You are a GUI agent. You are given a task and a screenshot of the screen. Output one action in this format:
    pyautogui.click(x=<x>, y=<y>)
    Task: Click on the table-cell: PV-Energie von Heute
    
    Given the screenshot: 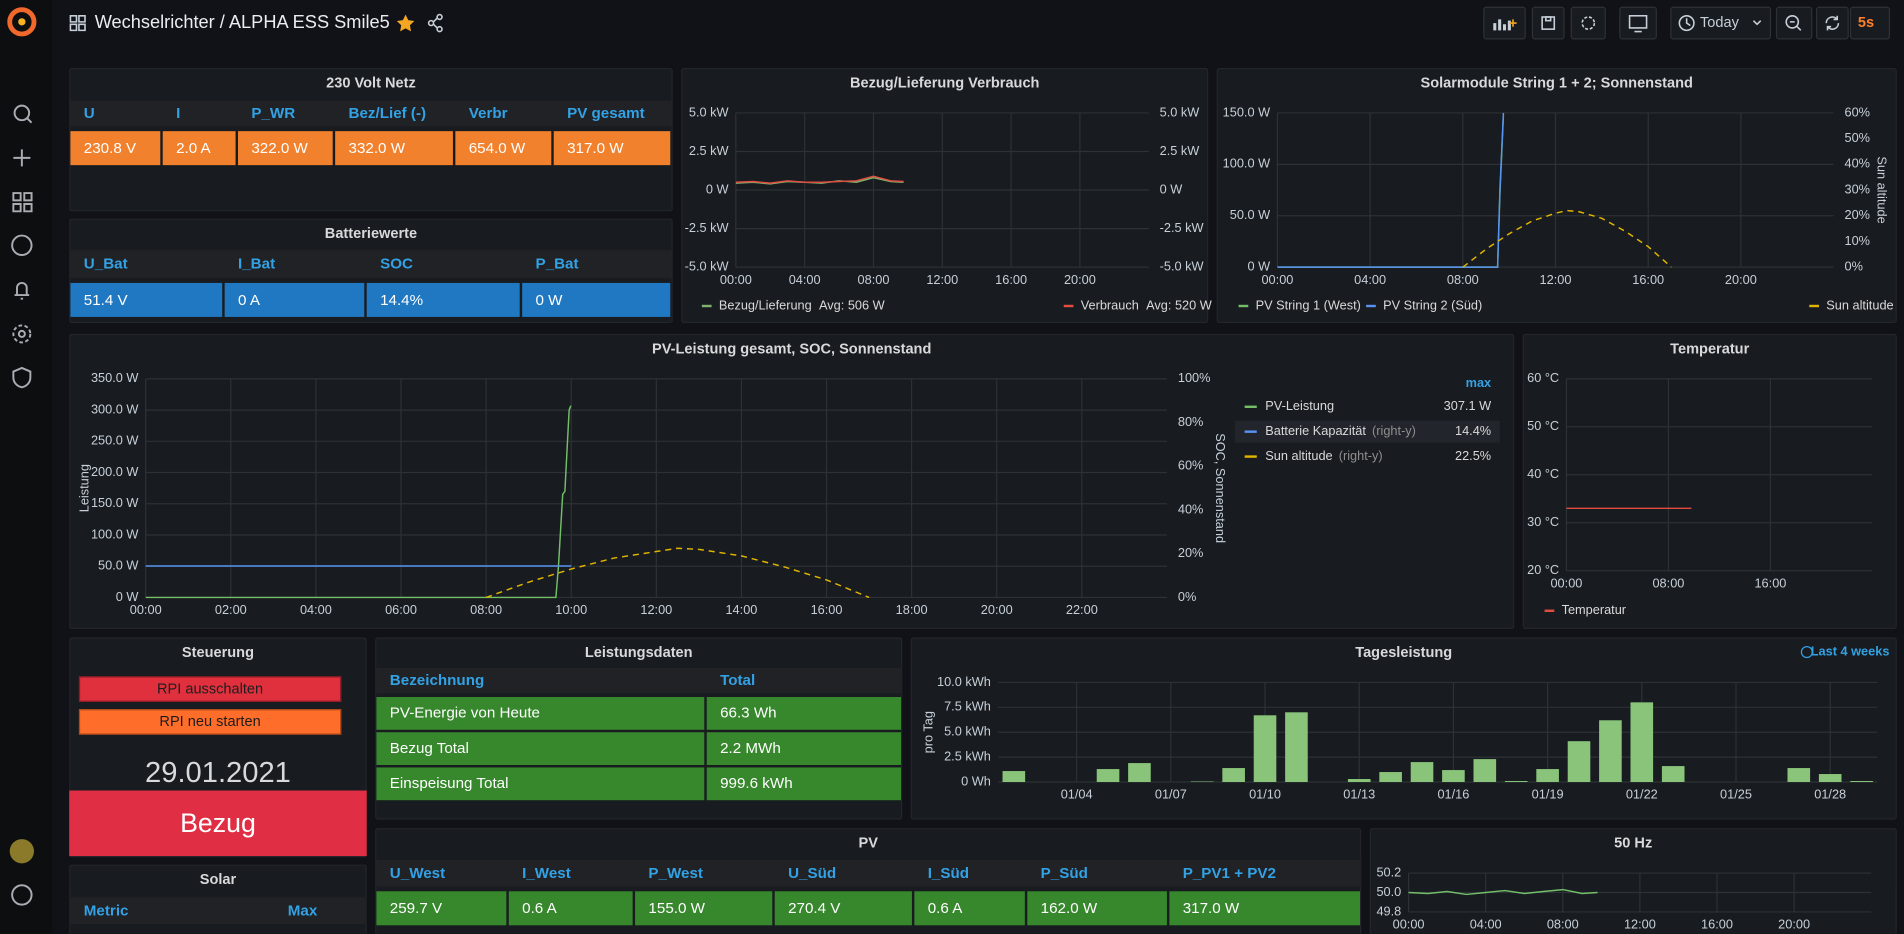 What is the action you would take?
    pyautogui.click(x=540, y=713)
    